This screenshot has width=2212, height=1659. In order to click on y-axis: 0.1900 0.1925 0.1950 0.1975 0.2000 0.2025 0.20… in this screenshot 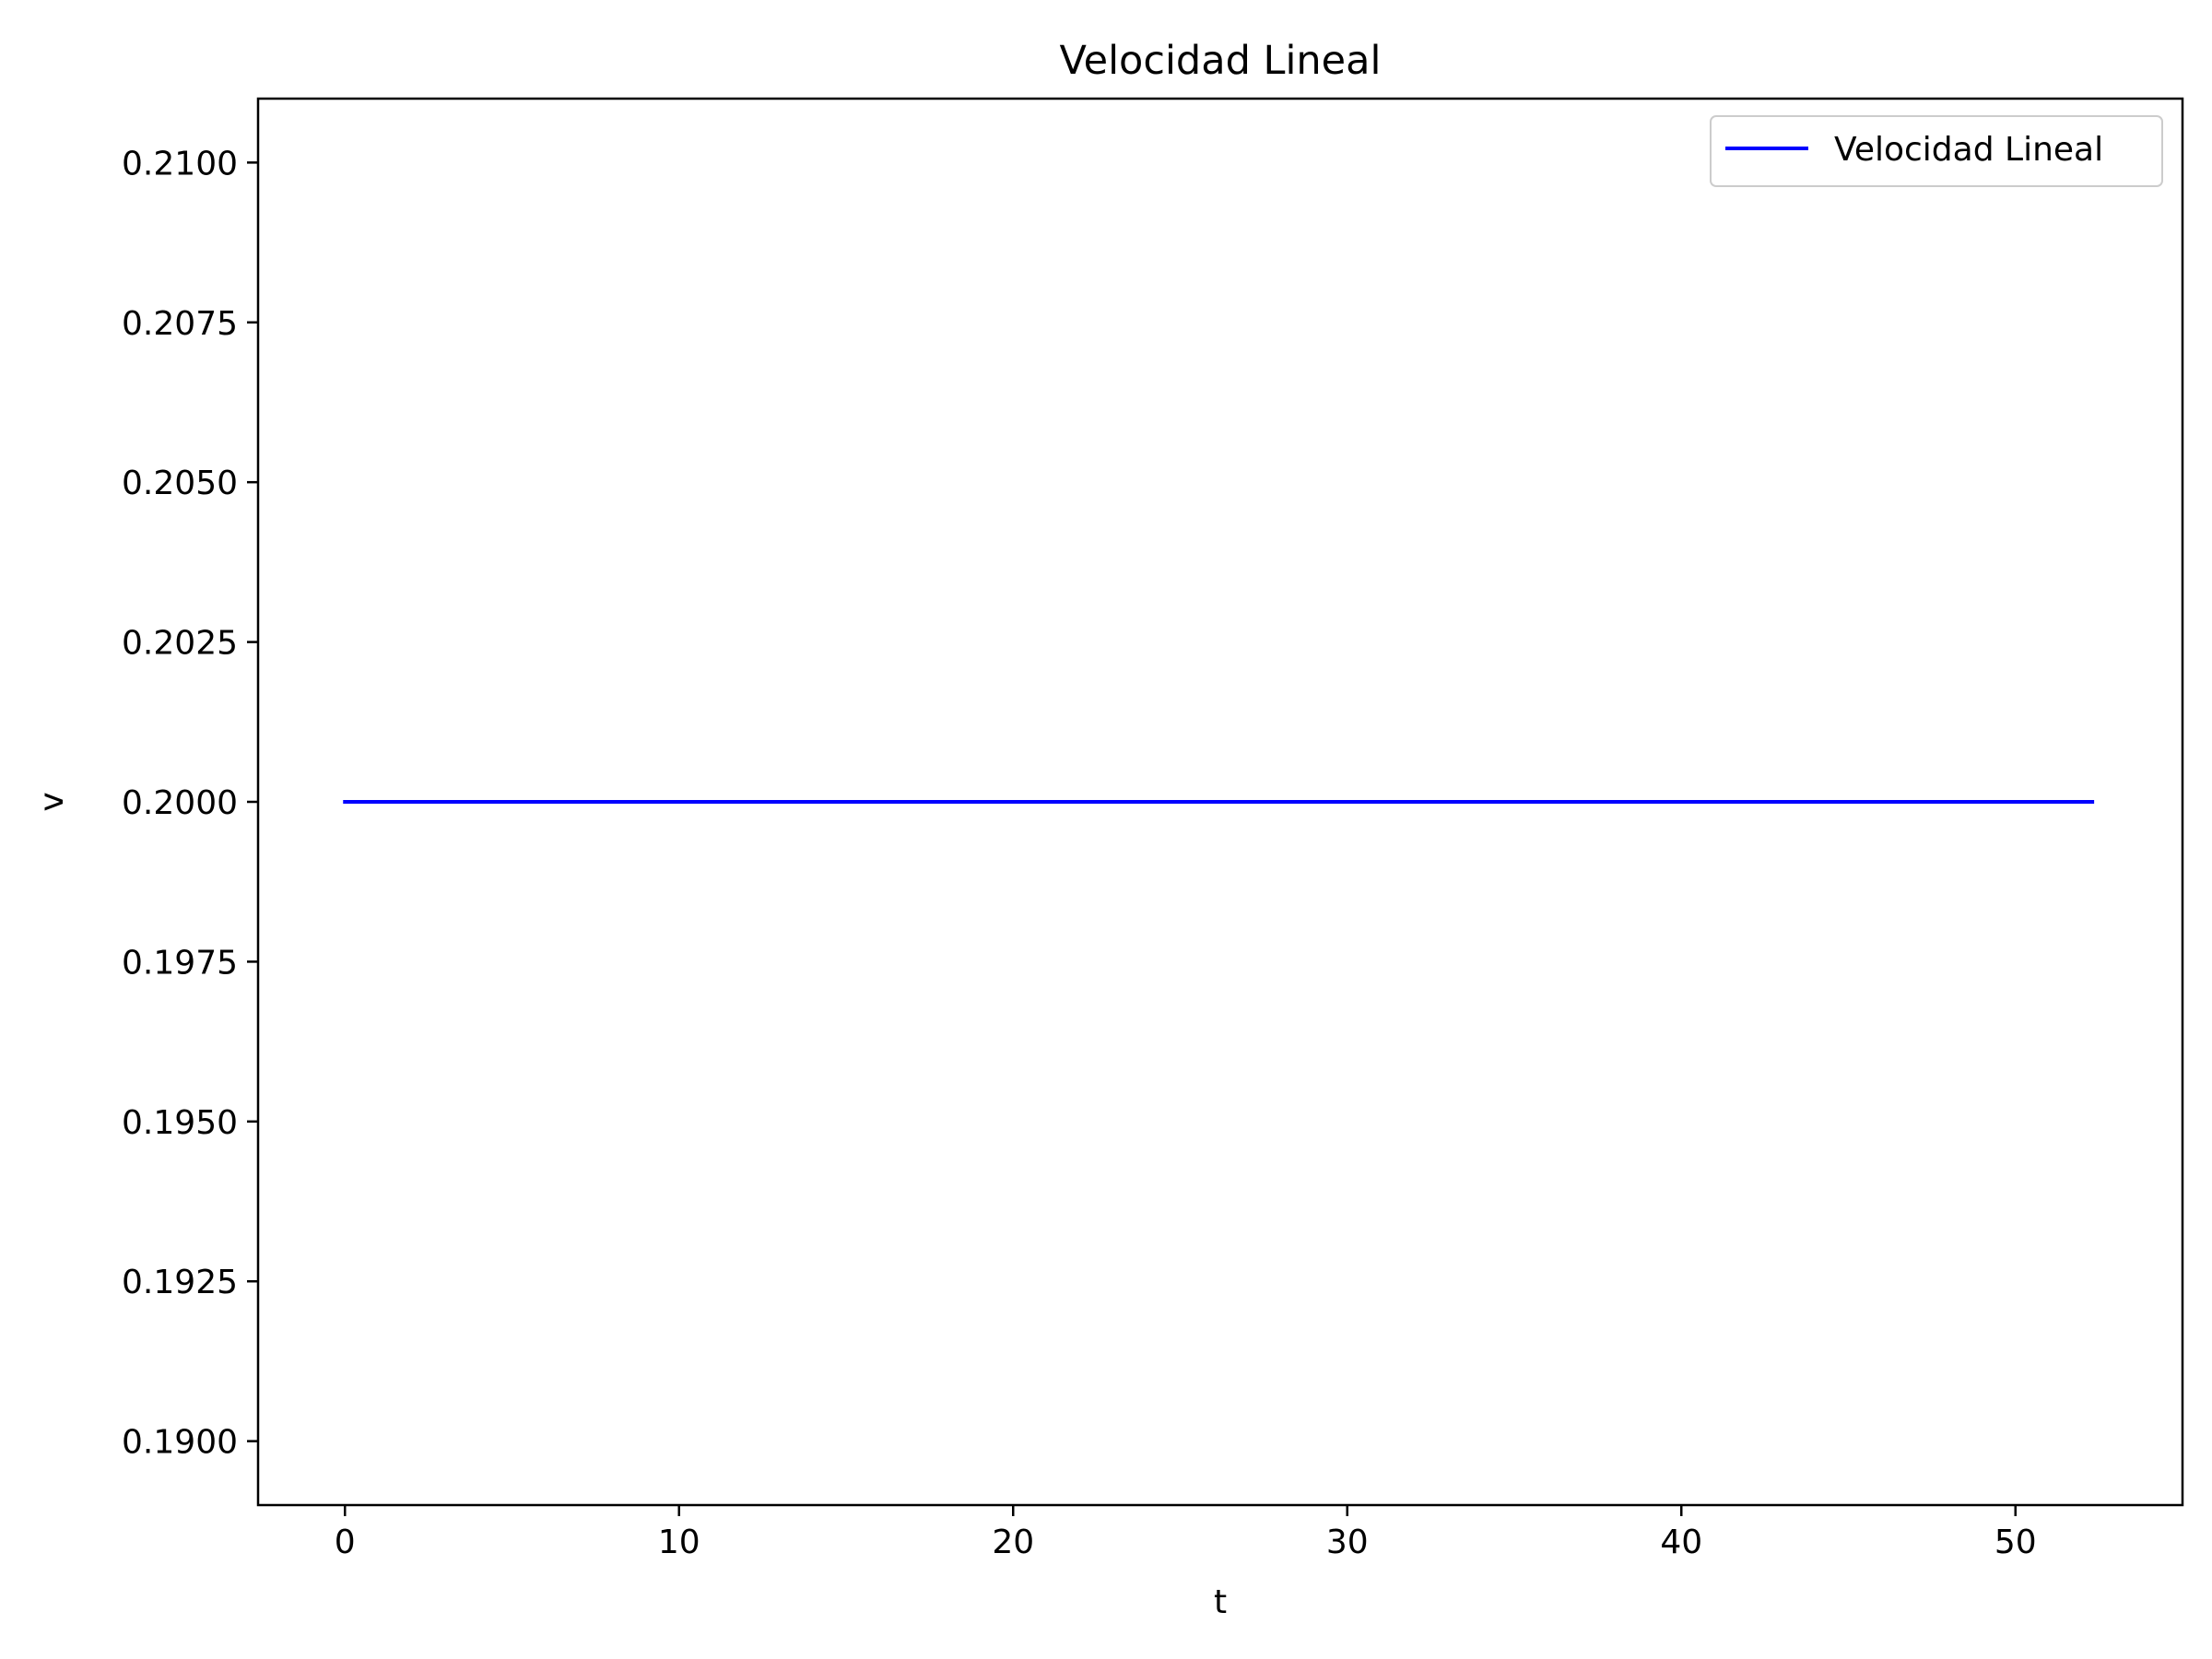, I will do `click(190, 803)`.